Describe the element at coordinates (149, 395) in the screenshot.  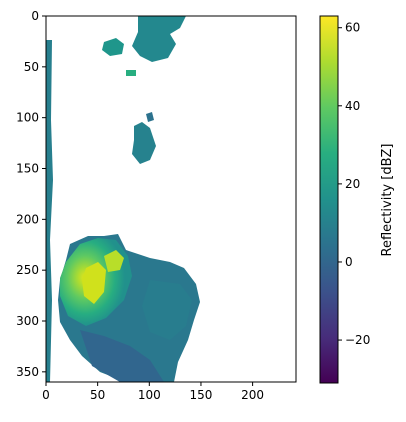
I see `x-tick-label: 100` at that location.